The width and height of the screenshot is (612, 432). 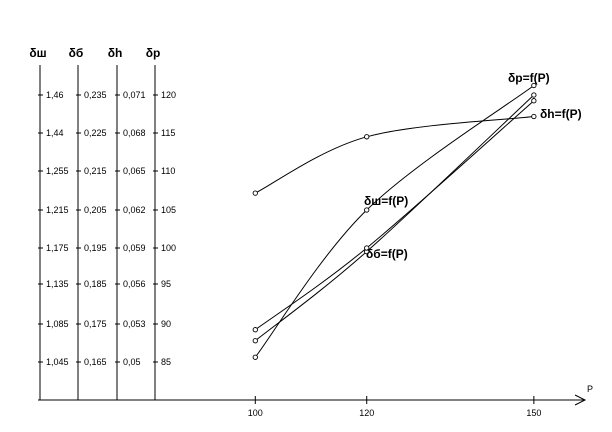 I want to click on y-tick-label-sh2: 0,071, so click(x=134, y=95).